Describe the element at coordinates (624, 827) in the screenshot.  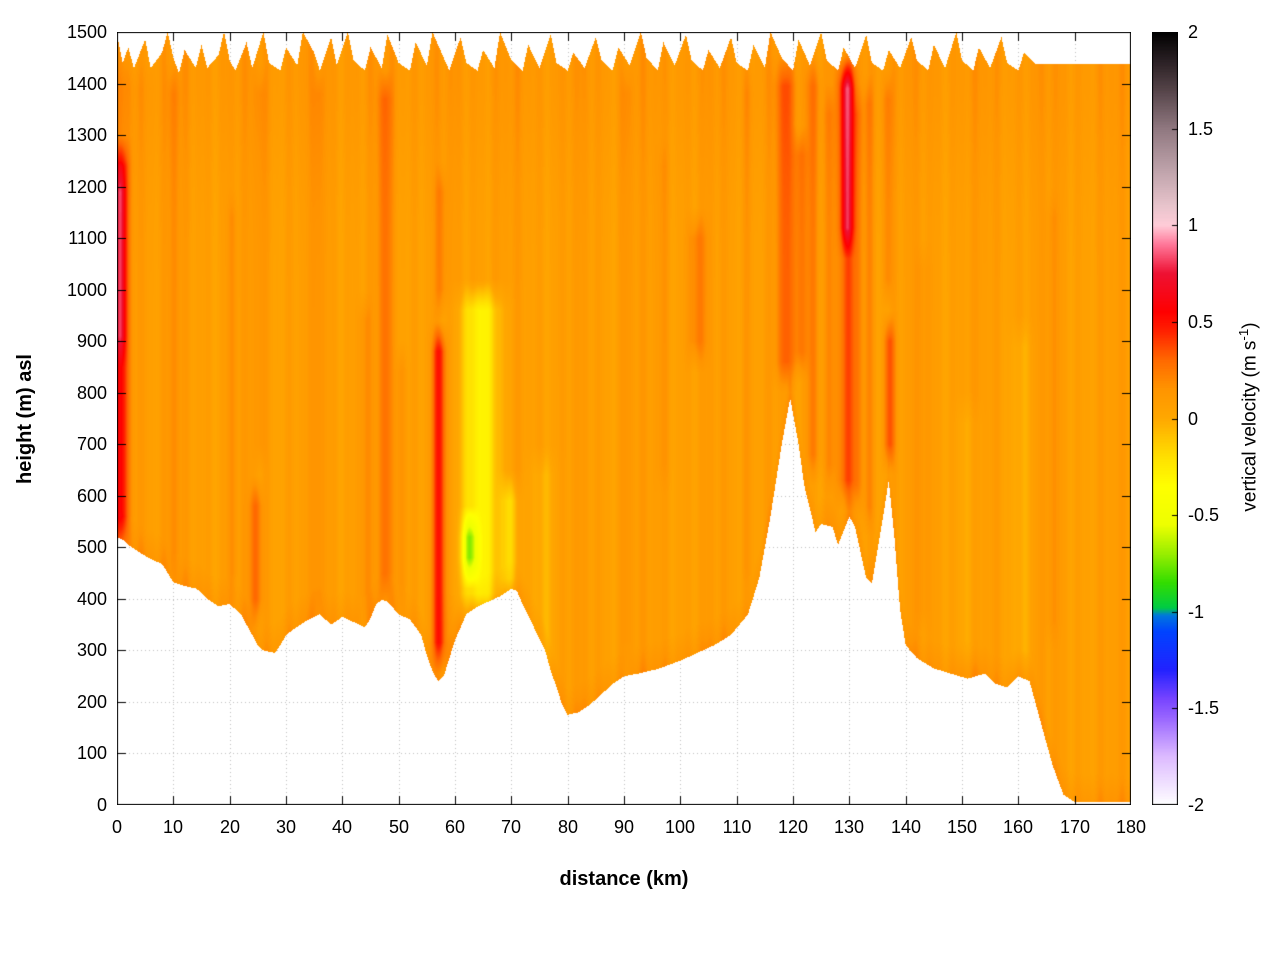
I see `x-tick-label: 90` at that location.